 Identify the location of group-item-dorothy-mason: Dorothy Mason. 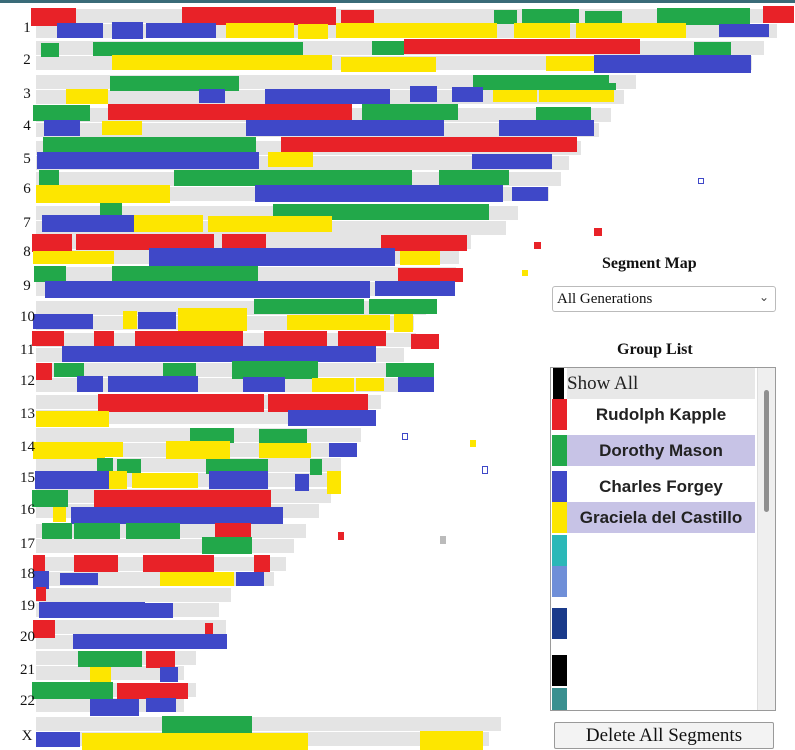
(654, 450).